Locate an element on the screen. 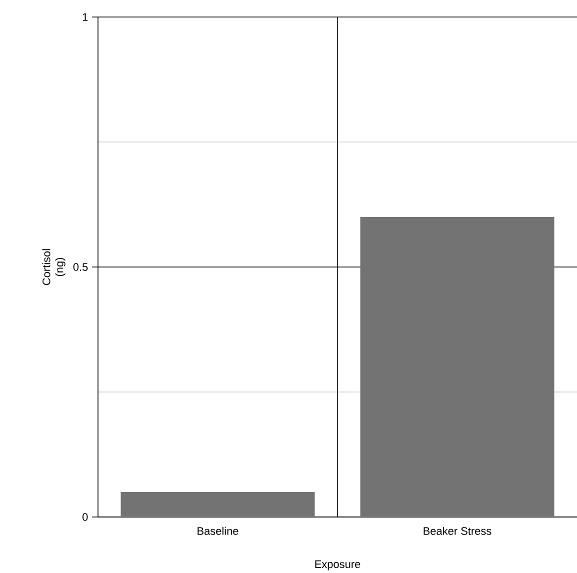  y-tick-label: 0 is located at coordinates (85, 517).